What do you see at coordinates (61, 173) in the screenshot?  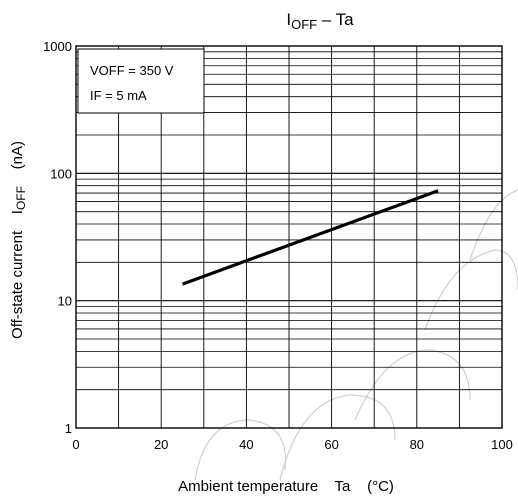 I see `y-tick-label: 100` at bounding box center [61, 173].